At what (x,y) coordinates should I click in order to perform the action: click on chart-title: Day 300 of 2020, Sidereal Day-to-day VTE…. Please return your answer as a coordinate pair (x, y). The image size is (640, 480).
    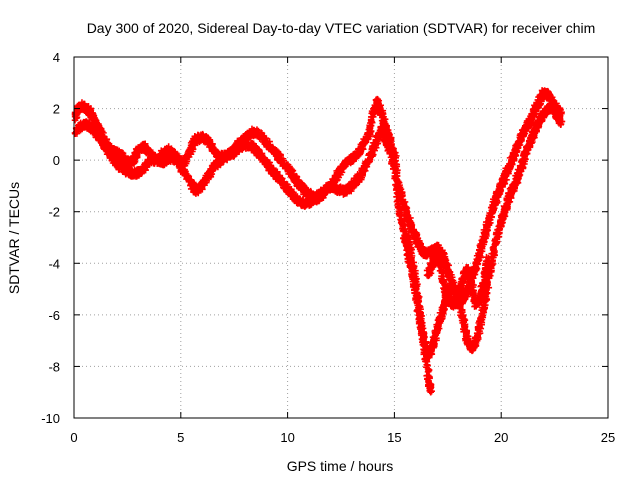
    Looking at the image, I should click on (341, 28).